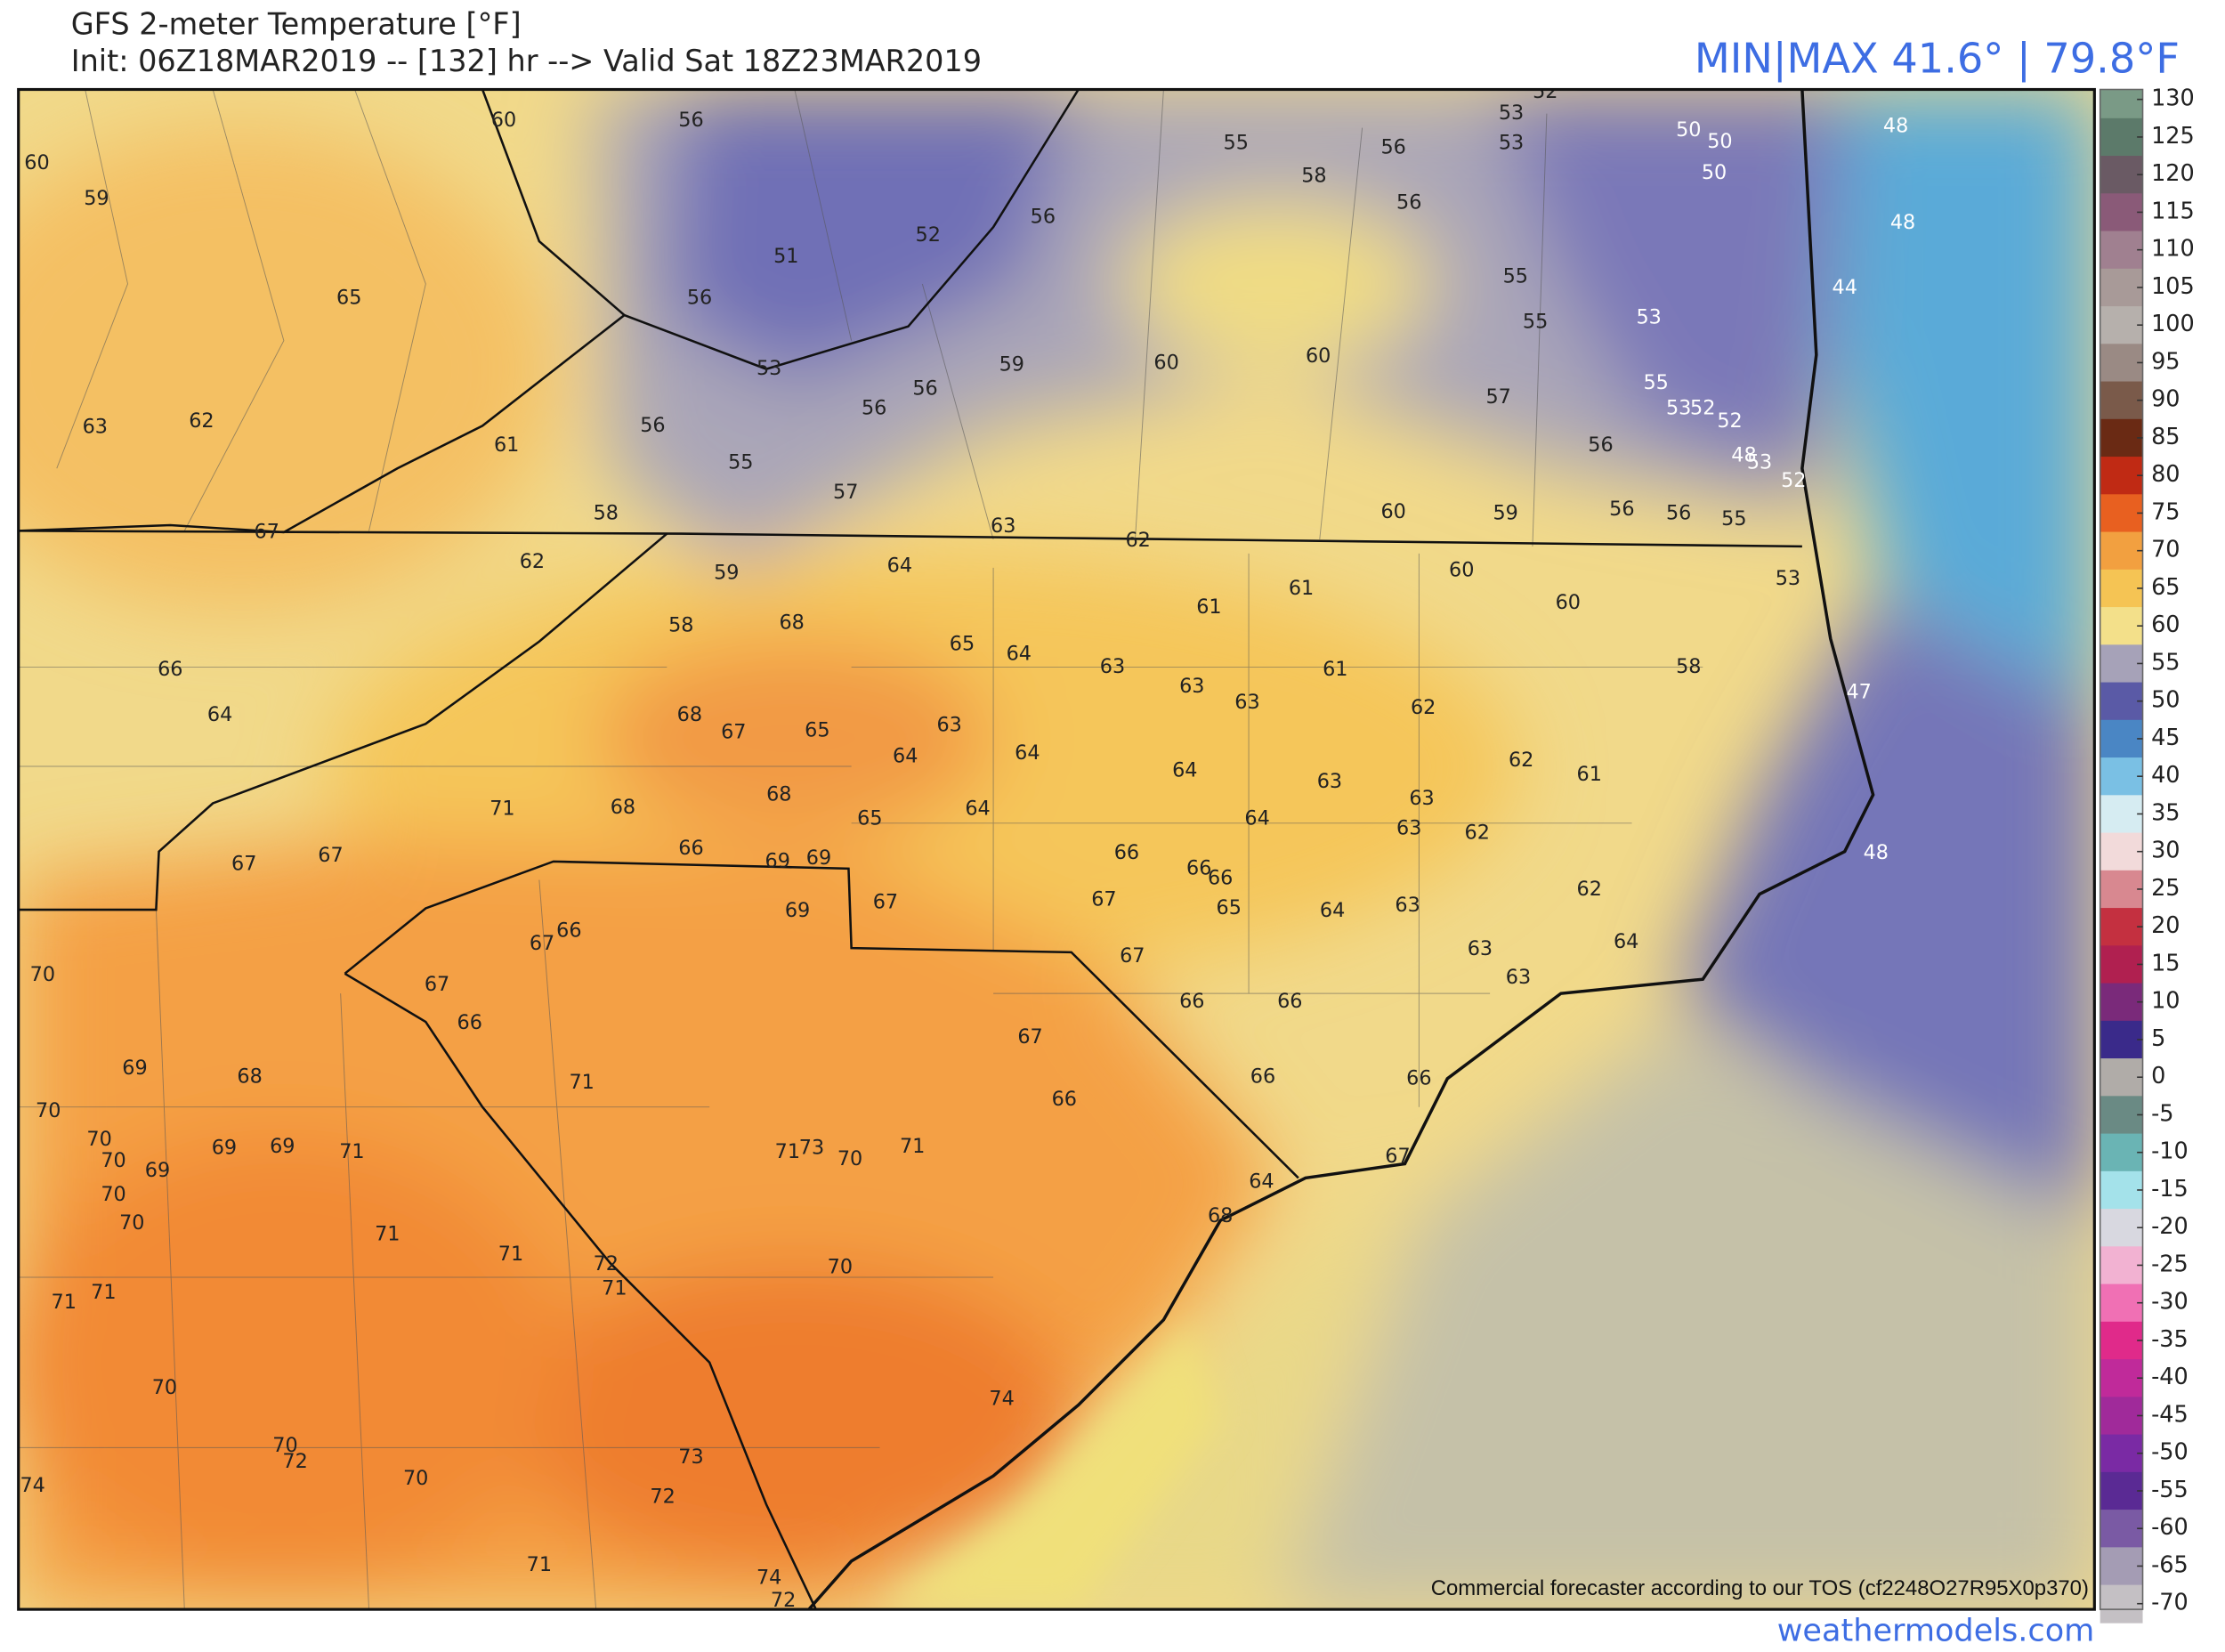  What do you see at coordinates (2166, 474) in the screenshot?
I see `colorbar-label: 80` at bounding box center [2166, 474].